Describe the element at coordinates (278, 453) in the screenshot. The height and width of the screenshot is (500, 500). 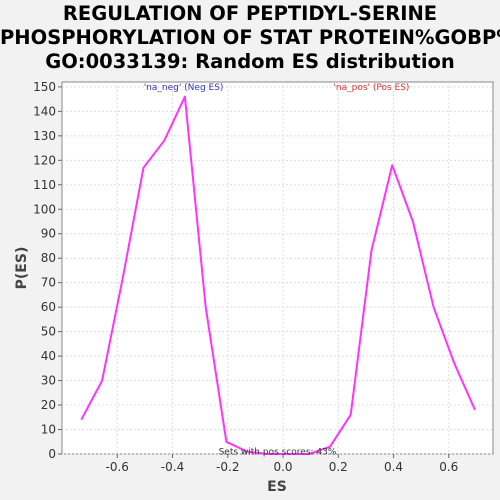
I see `annotation-label: Sets with pos scores: 43%` at that location.